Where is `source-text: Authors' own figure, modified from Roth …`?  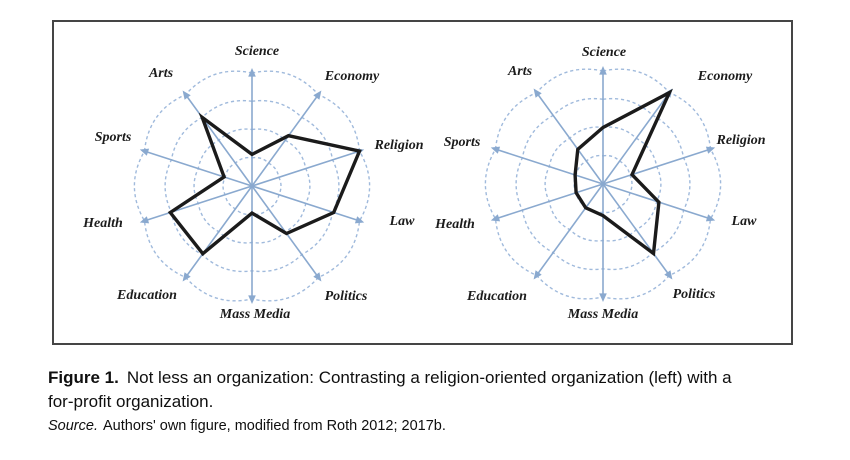 source-text: Authors' own figure, modified from Roth … is located at coordinates (274, 425).